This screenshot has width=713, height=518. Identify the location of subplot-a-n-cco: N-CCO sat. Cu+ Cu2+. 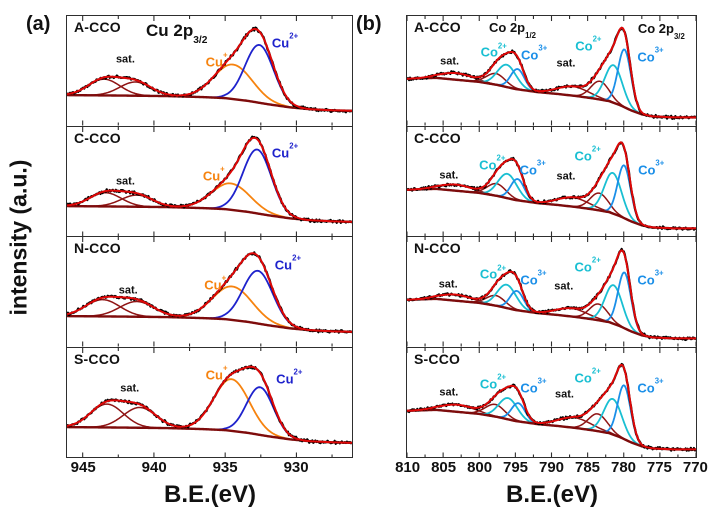
(209, 292).